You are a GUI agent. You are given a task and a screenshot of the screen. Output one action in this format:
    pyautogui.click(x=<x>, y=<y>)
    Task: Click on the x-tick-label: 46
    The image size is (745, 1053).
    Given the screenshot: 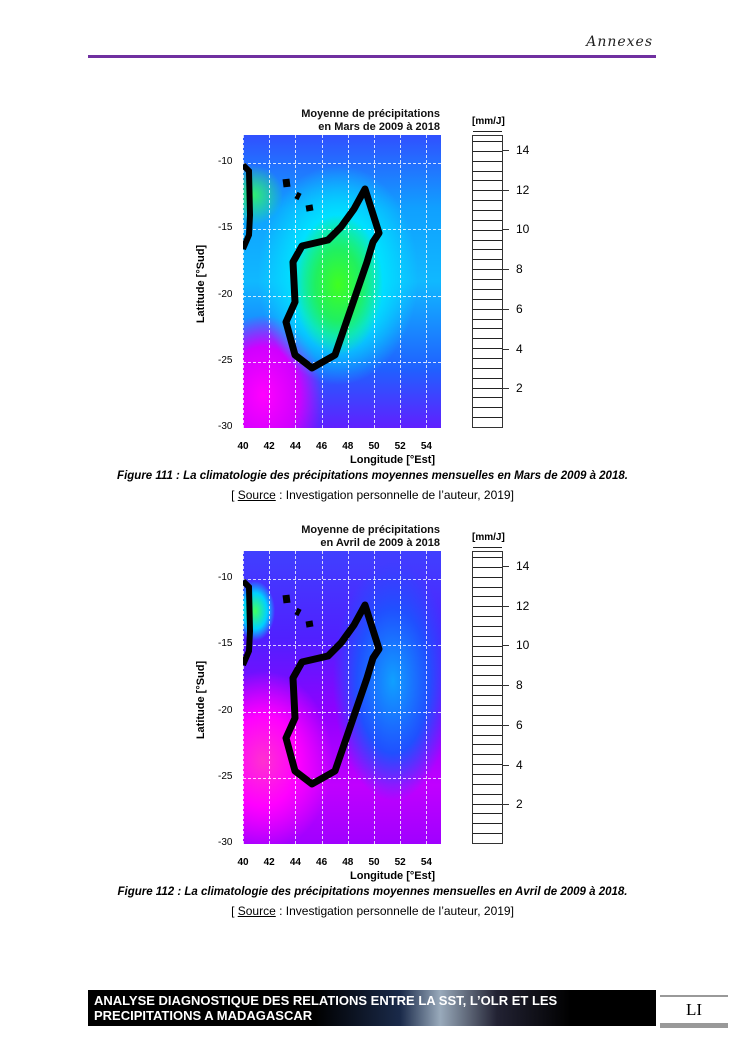 What is the action you would take?
    pyautogui.click(x=322, y=446)
    